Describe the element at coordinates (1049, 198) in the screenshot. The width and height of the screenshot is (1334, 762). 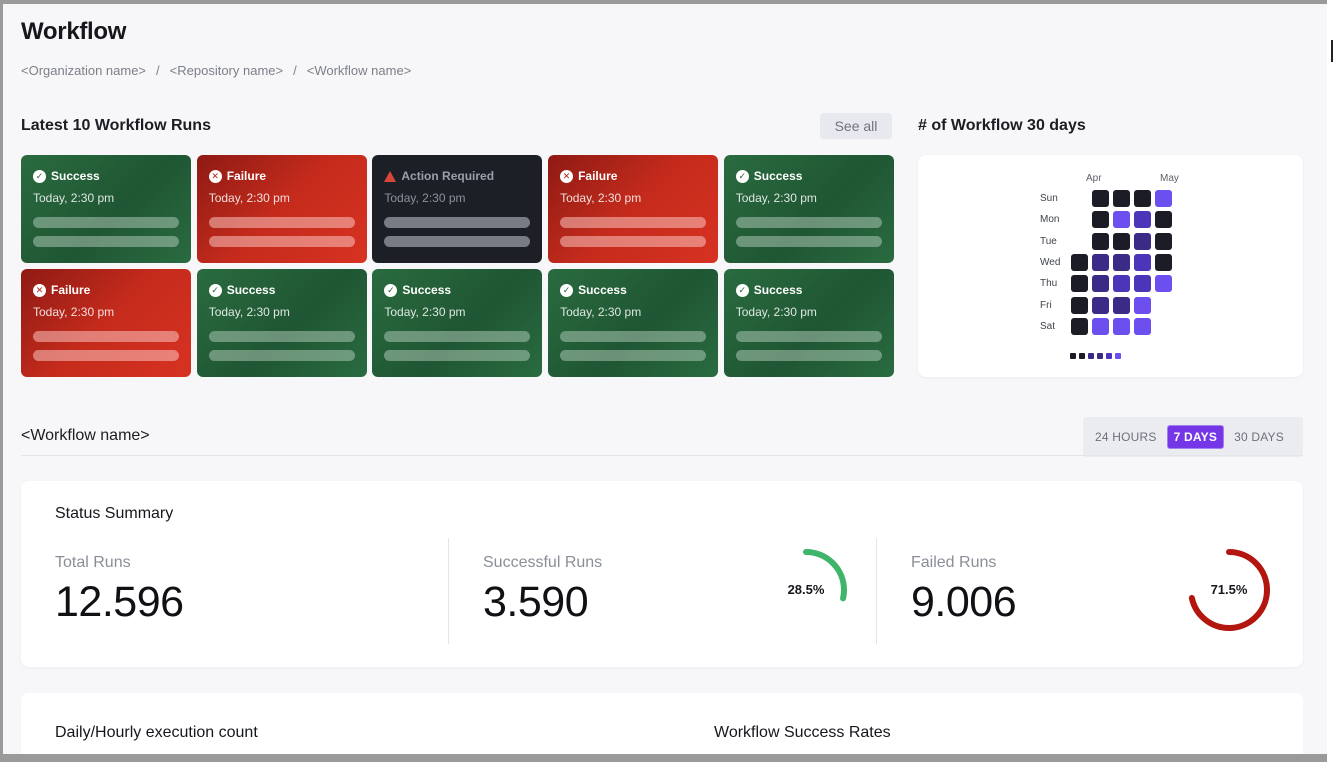
I see `heatmap-day-label: Sun` at that location.